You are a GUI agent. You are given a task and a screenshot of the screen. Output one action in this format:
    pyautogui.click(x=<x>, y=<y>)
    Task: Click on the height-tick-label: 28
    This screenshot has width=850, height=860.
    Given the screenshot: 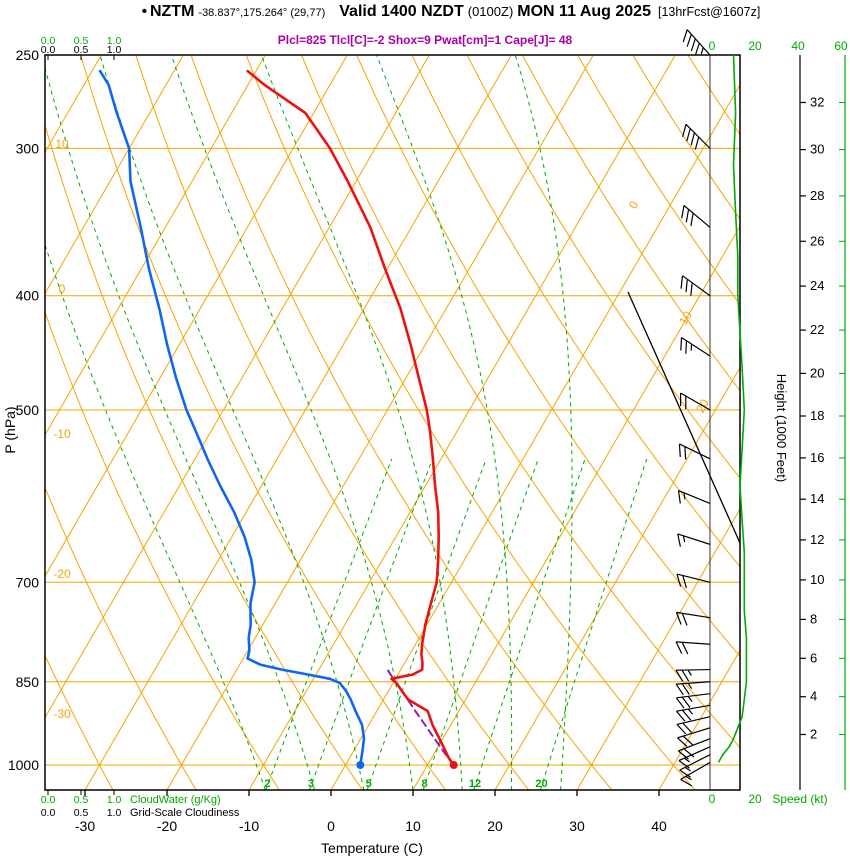 What is the action you would take?
    pyautogui.click(x=817, y=195)
    